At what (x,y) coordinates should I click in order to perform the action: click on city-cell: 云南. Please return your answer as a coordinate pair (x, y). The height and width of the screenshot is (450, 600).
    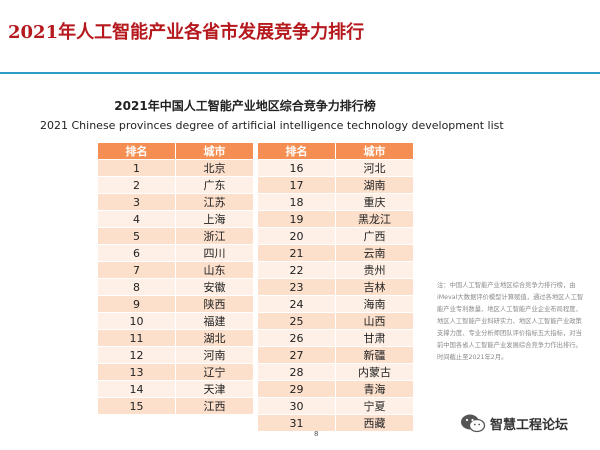
    Looking at the image, I should click on (374, 253).